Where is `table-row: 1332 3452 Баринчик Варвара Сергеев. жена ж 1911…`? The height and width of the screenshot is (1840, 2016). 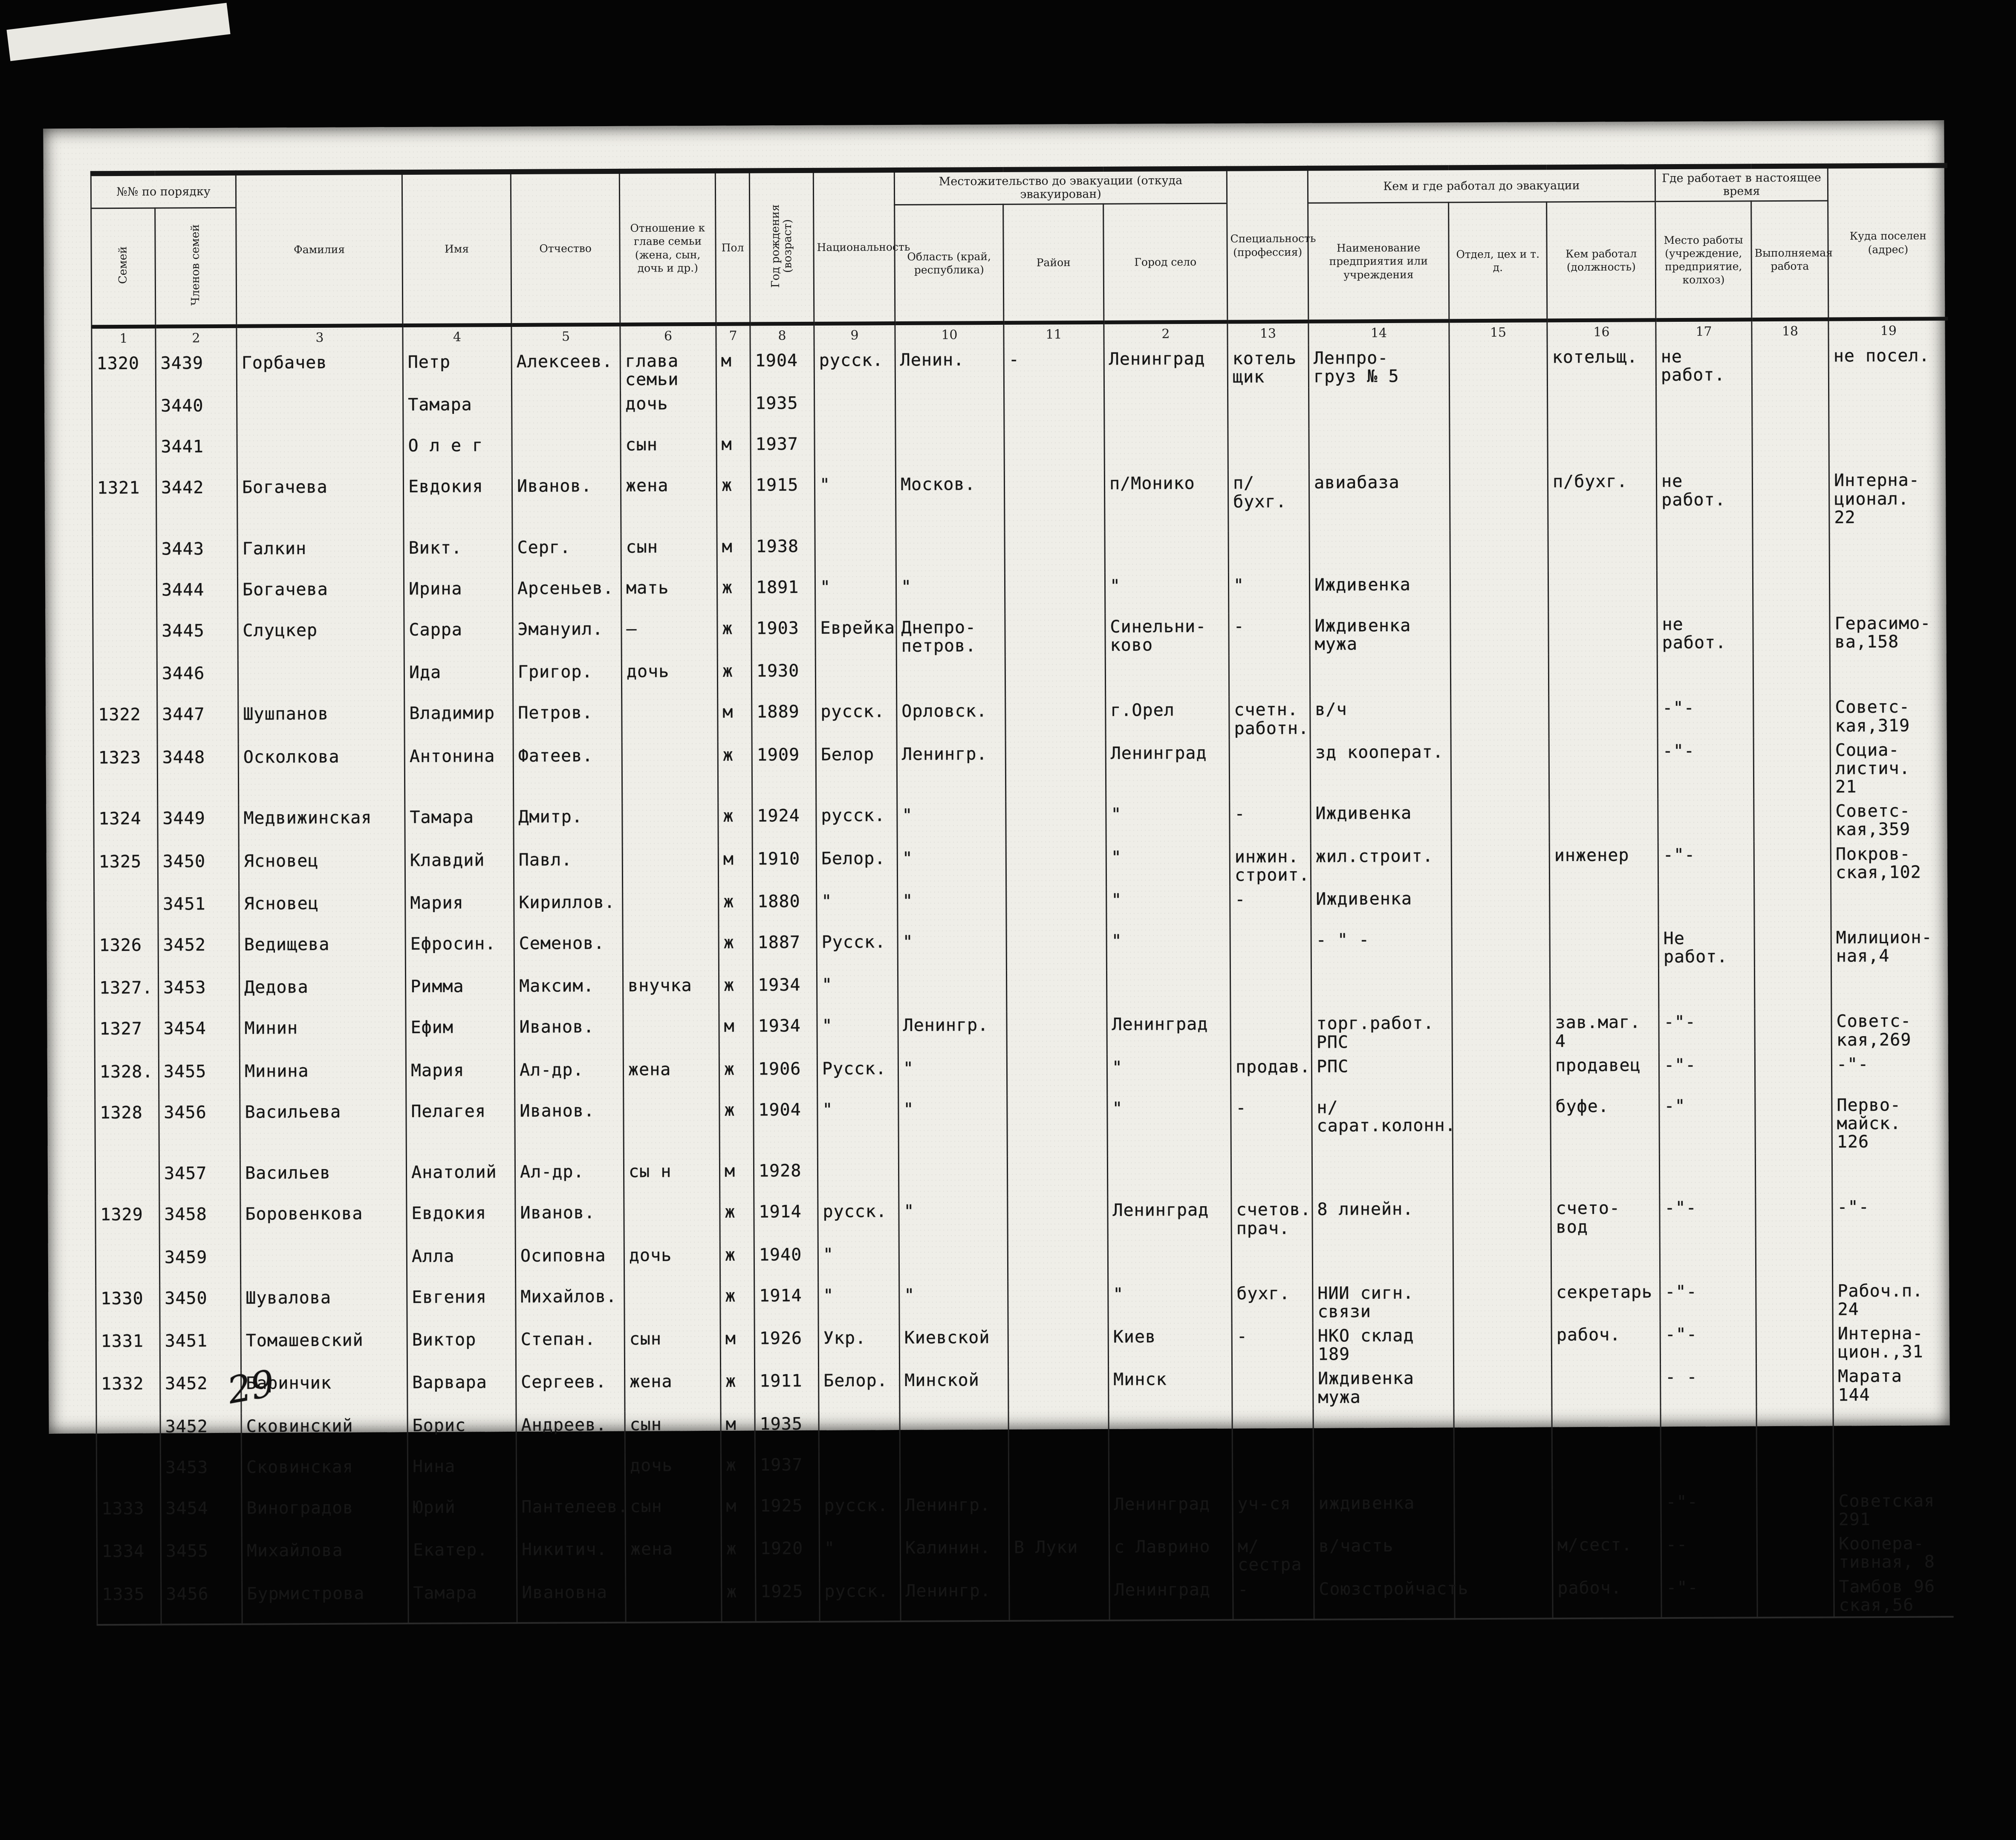 table-row: 1332 3452 Баринчик Варвара Сергеев. жена ж 1911… is located at coordinates (1024, 1388).